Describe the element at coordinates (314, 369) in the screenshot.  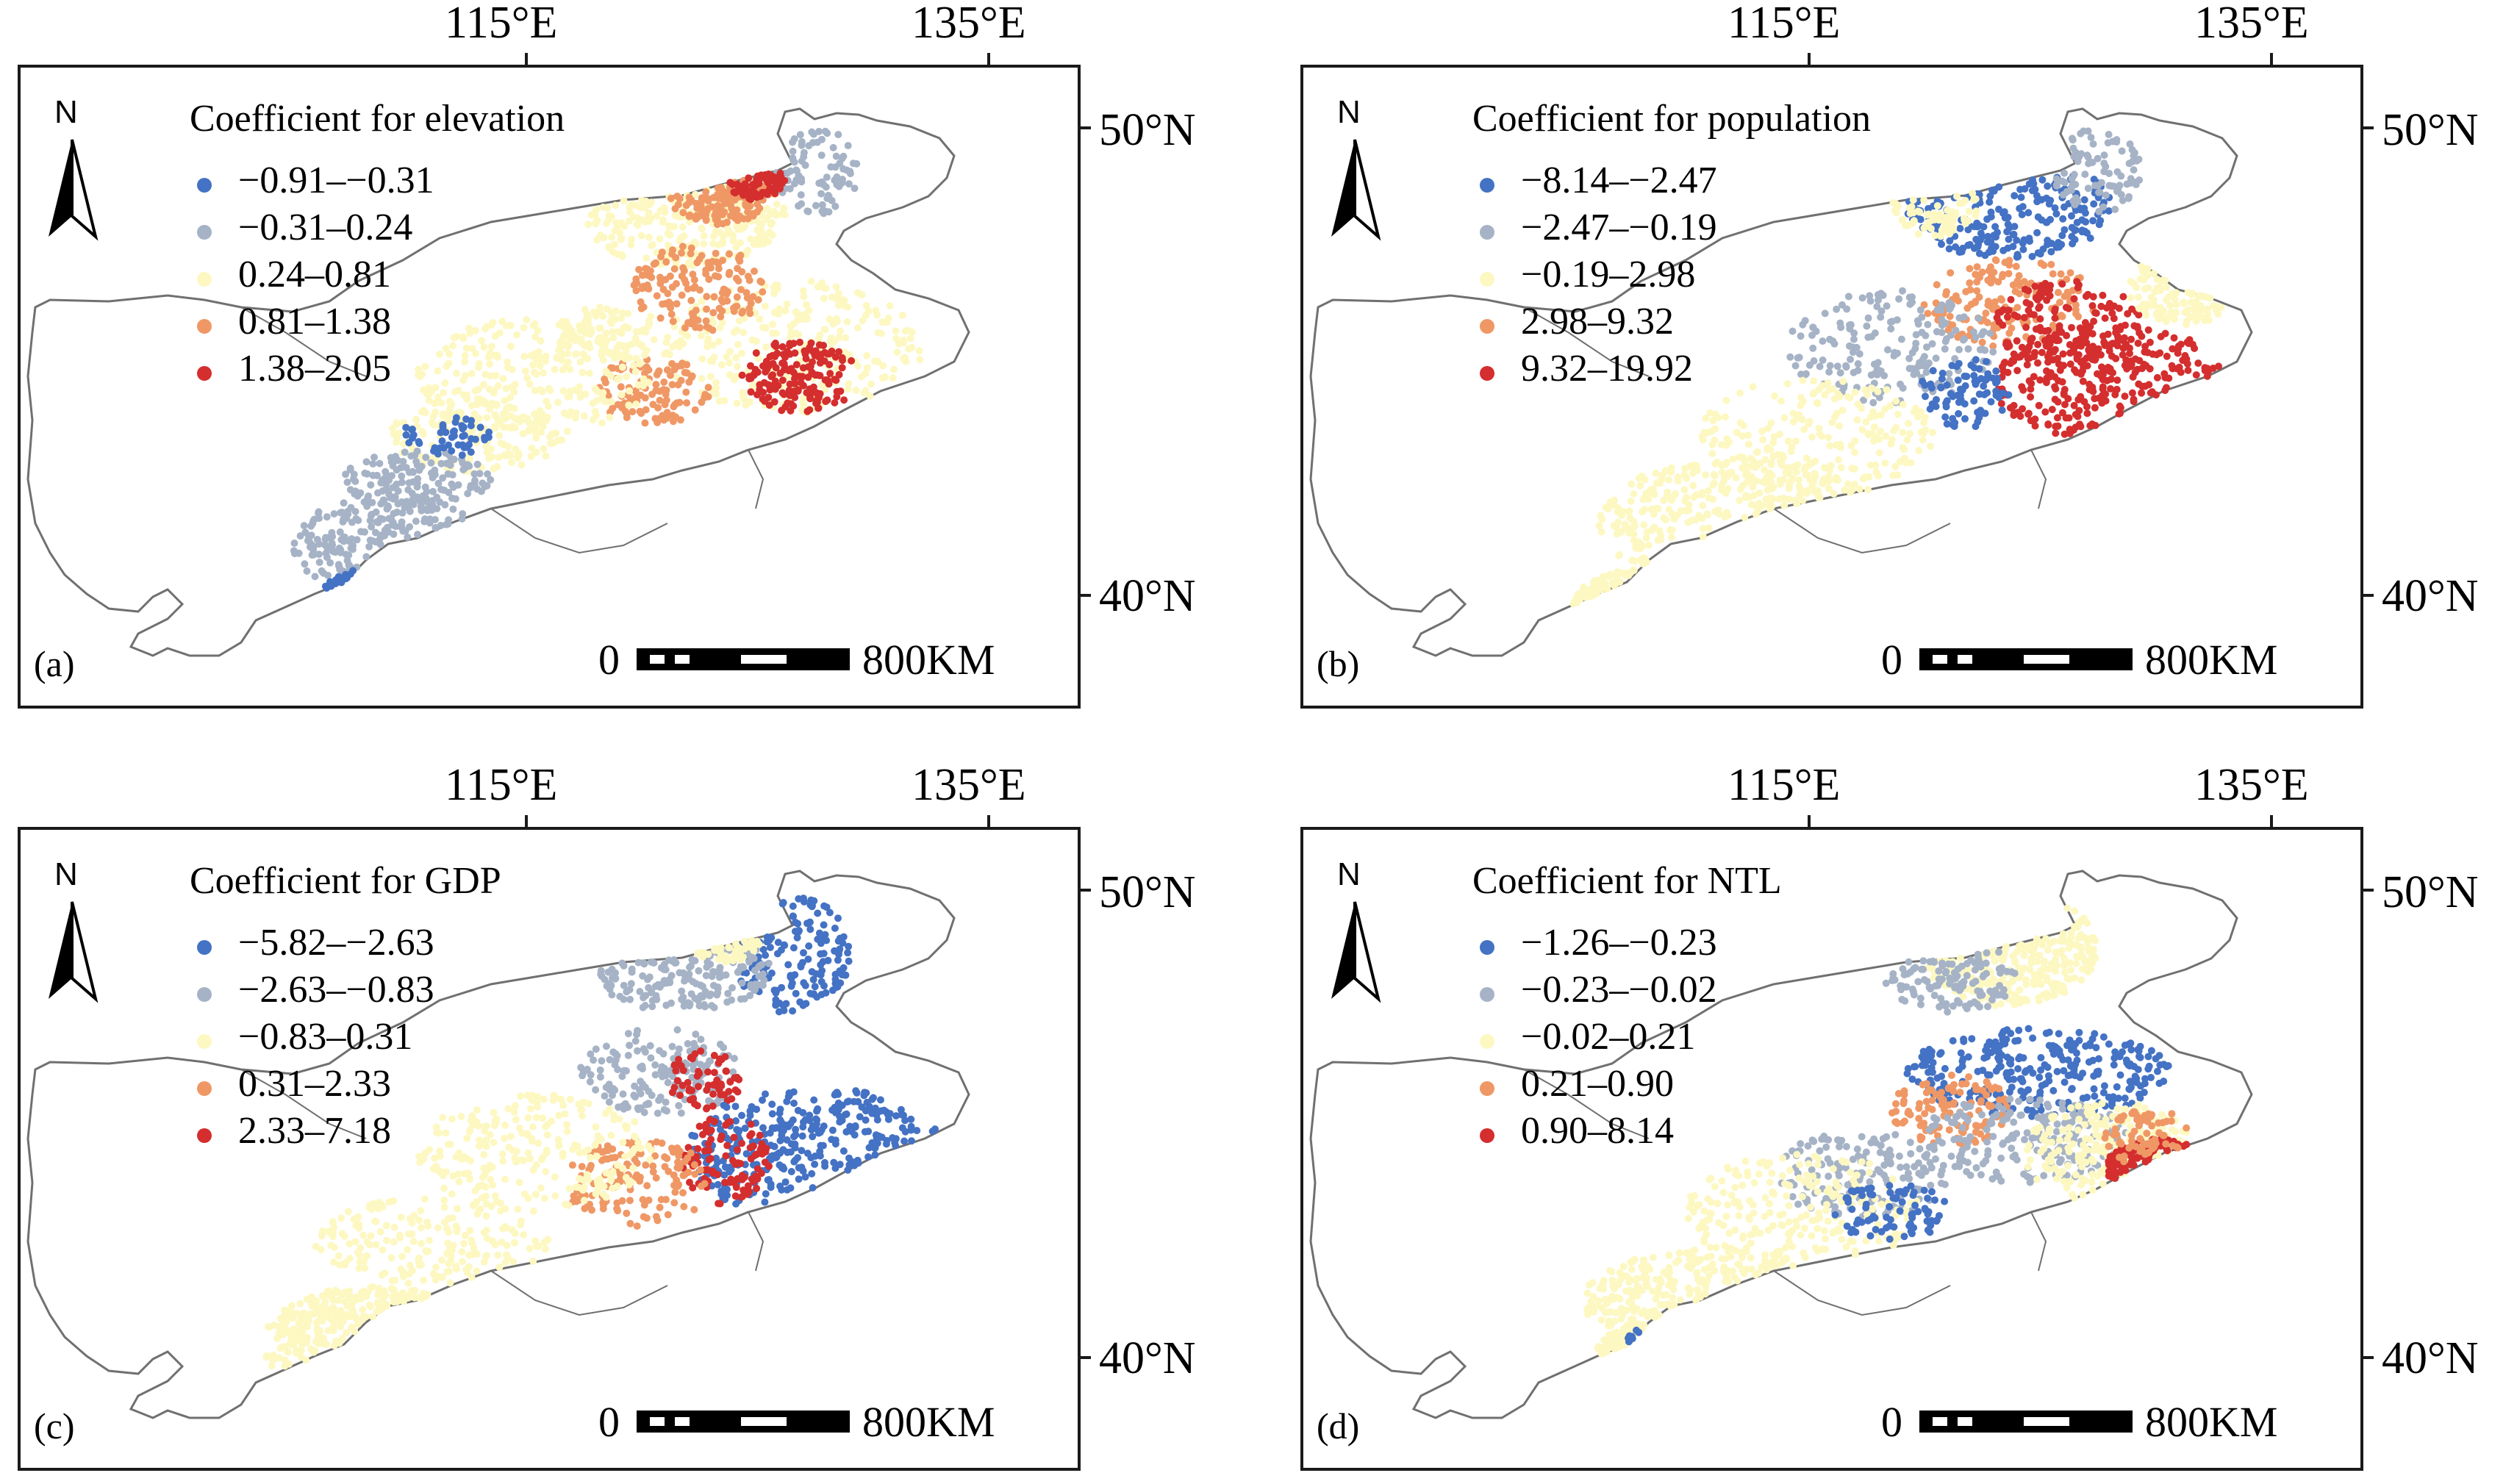
I see `legend-label: 1.38–2.05` at that location.